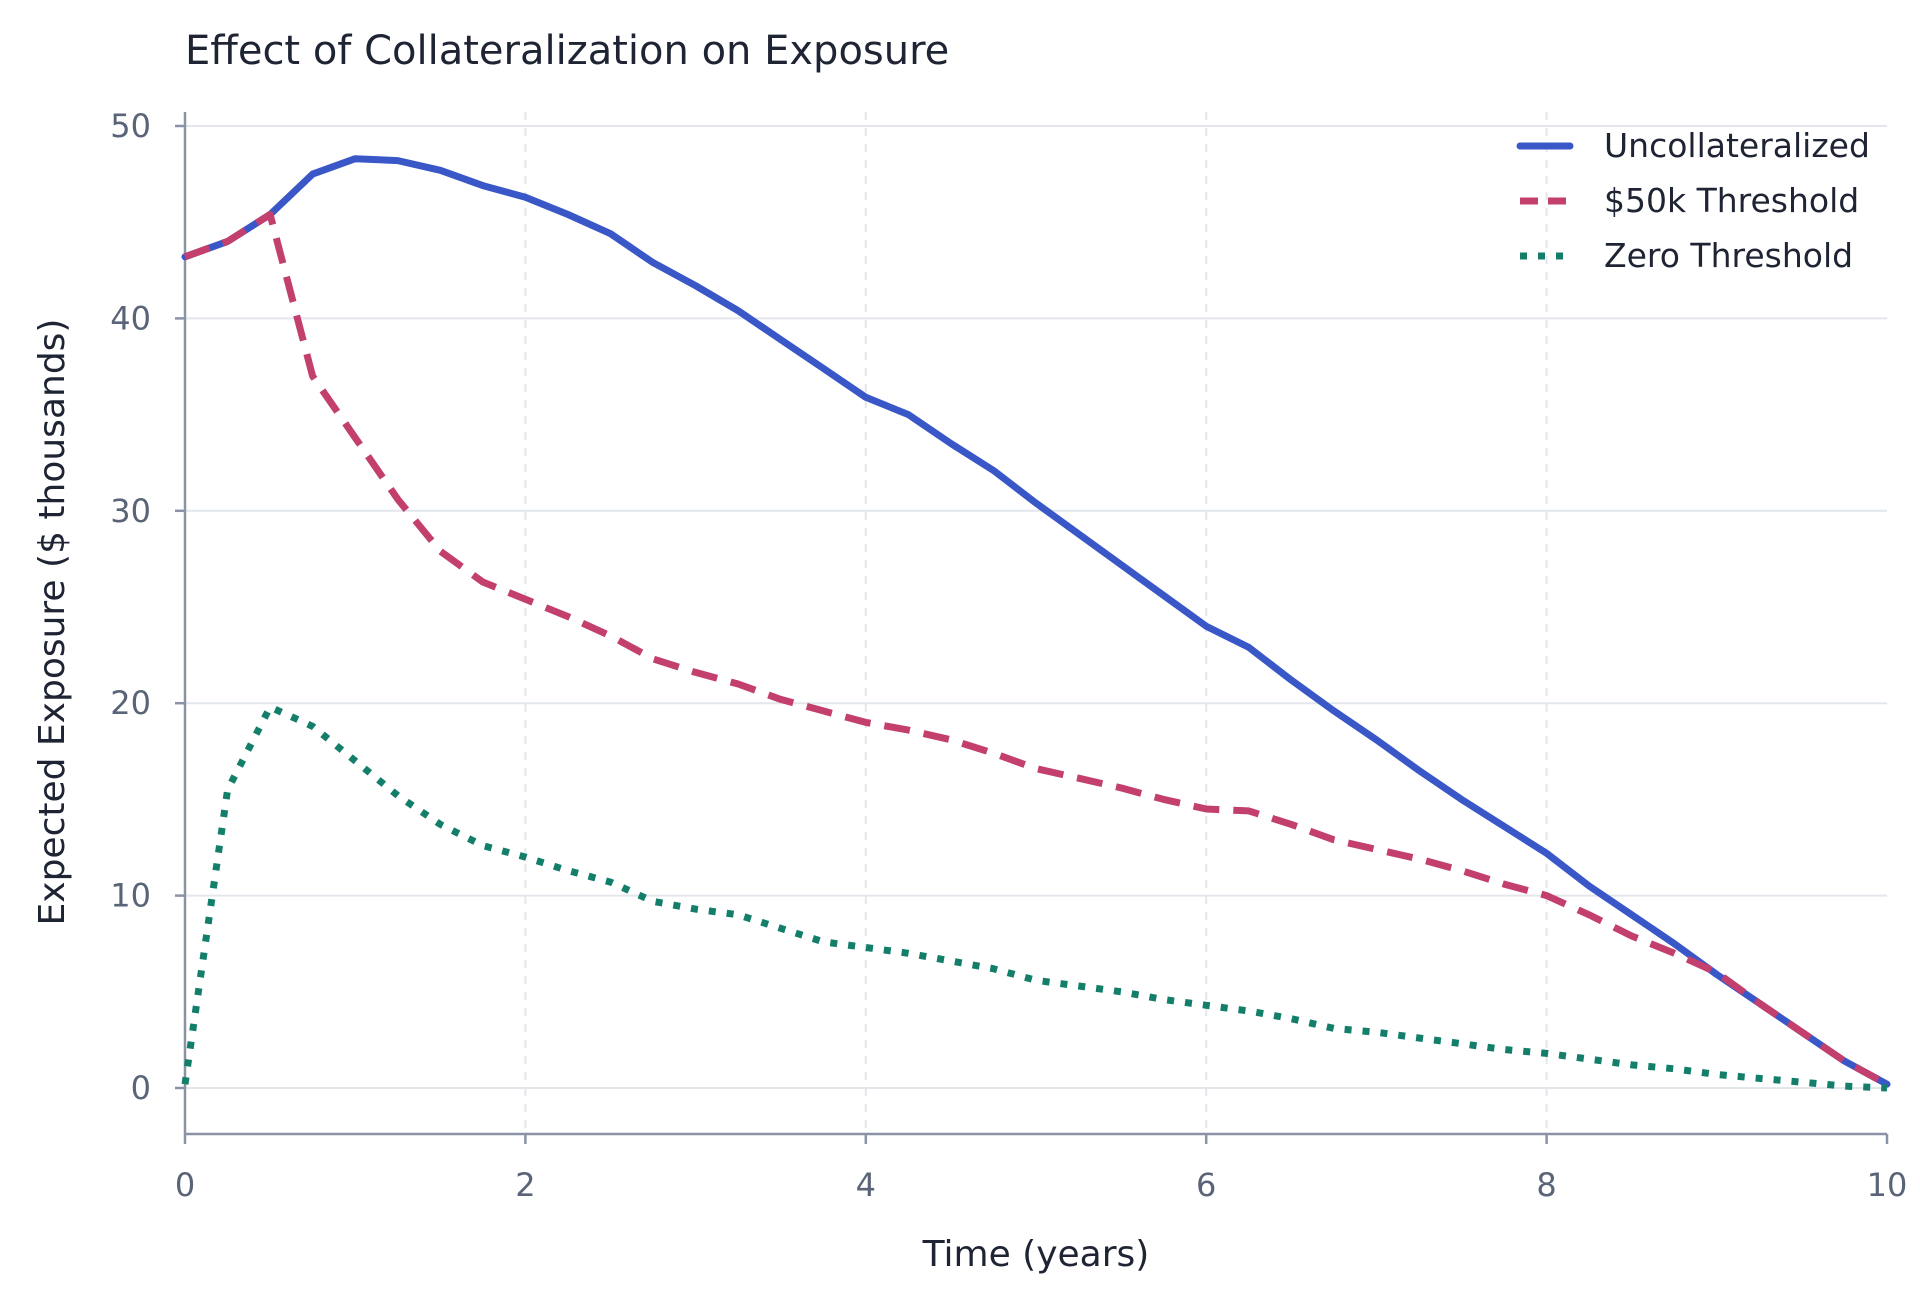 The image size is (1920, 1292). I want to click on x-tick-label: 0, so click(185, 1185).